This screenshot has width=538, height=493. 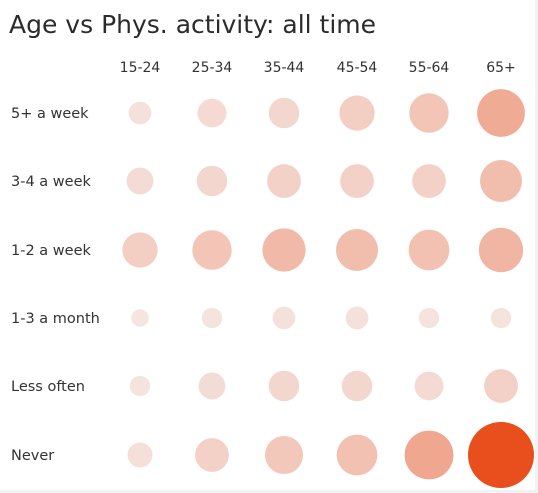 What do you see at coordinates (429, 68) in the screenshot?
I see `column-label: 55-64` at bounding box center [429, 68].